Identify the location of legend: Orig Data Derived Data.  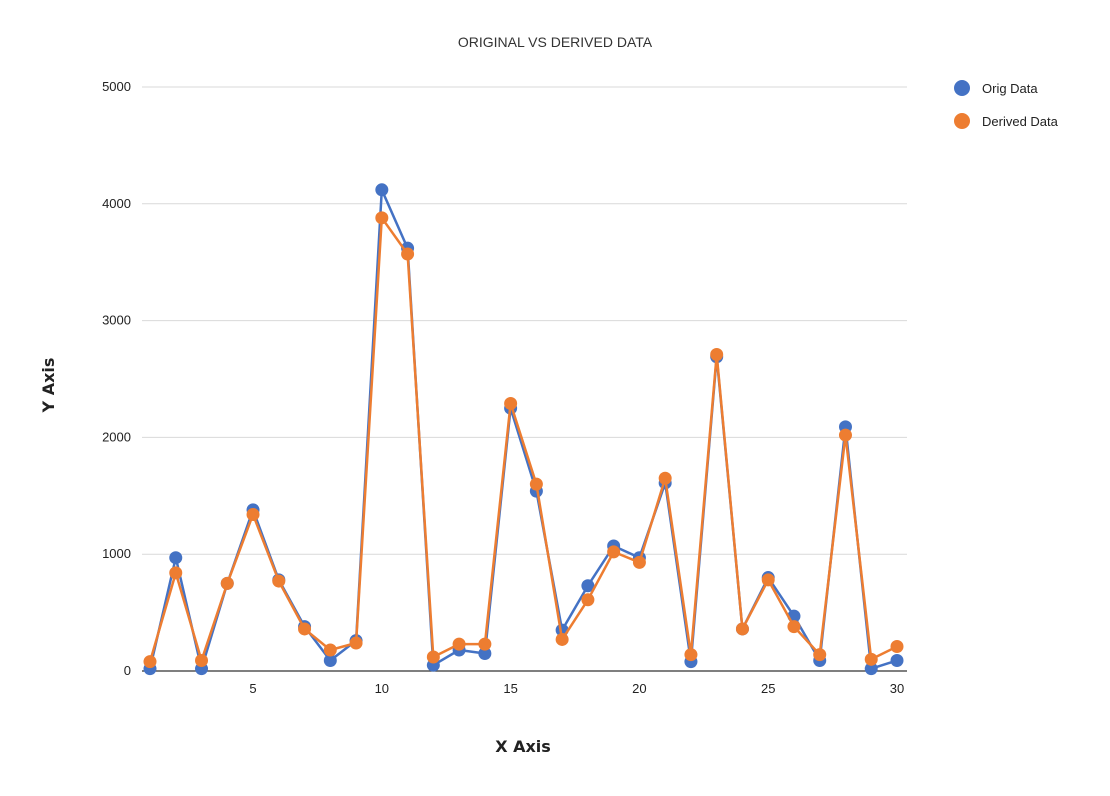
(1006, 104).